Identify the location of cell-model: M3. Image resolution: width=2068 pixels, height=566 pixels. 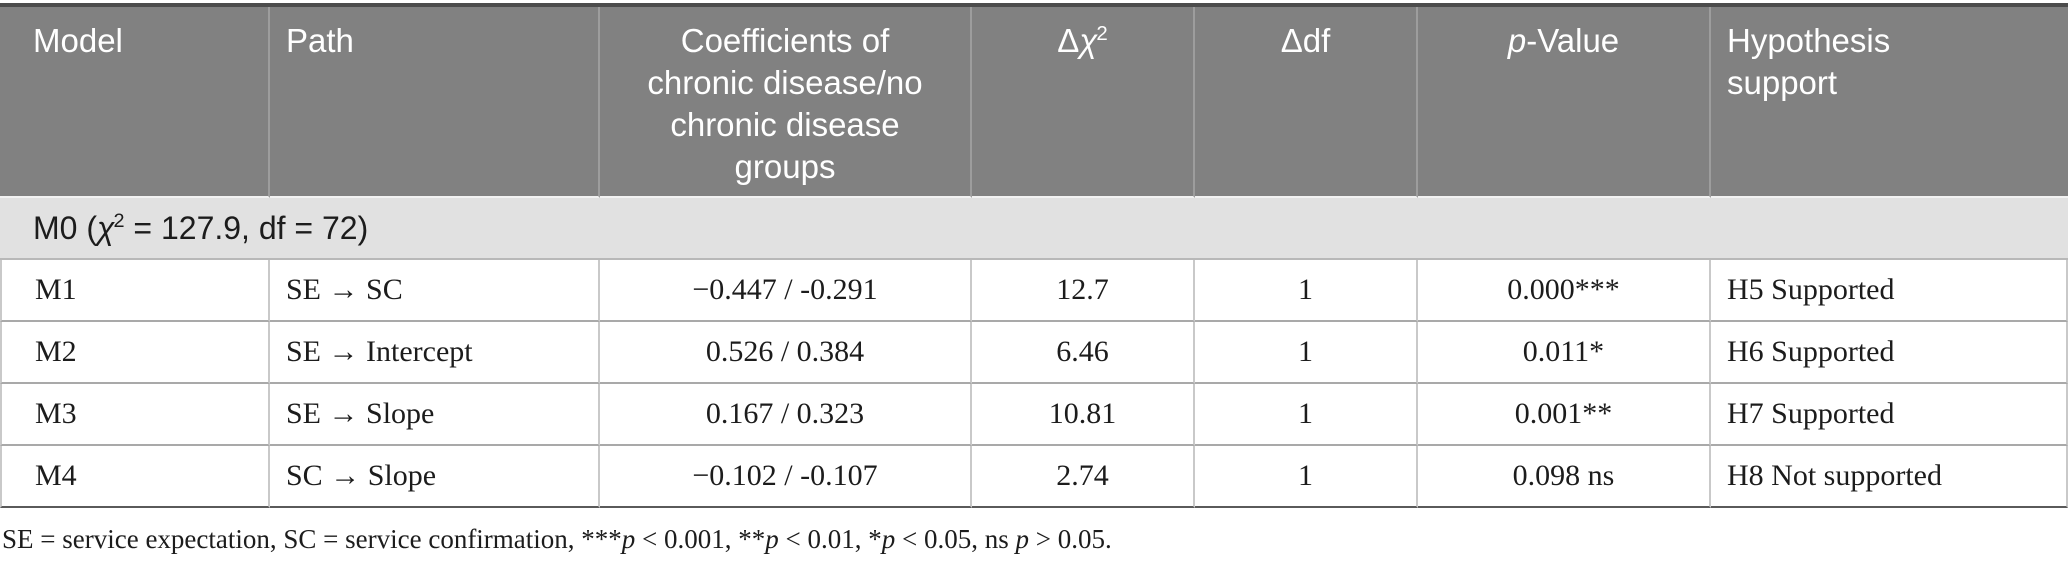
(135, 415).